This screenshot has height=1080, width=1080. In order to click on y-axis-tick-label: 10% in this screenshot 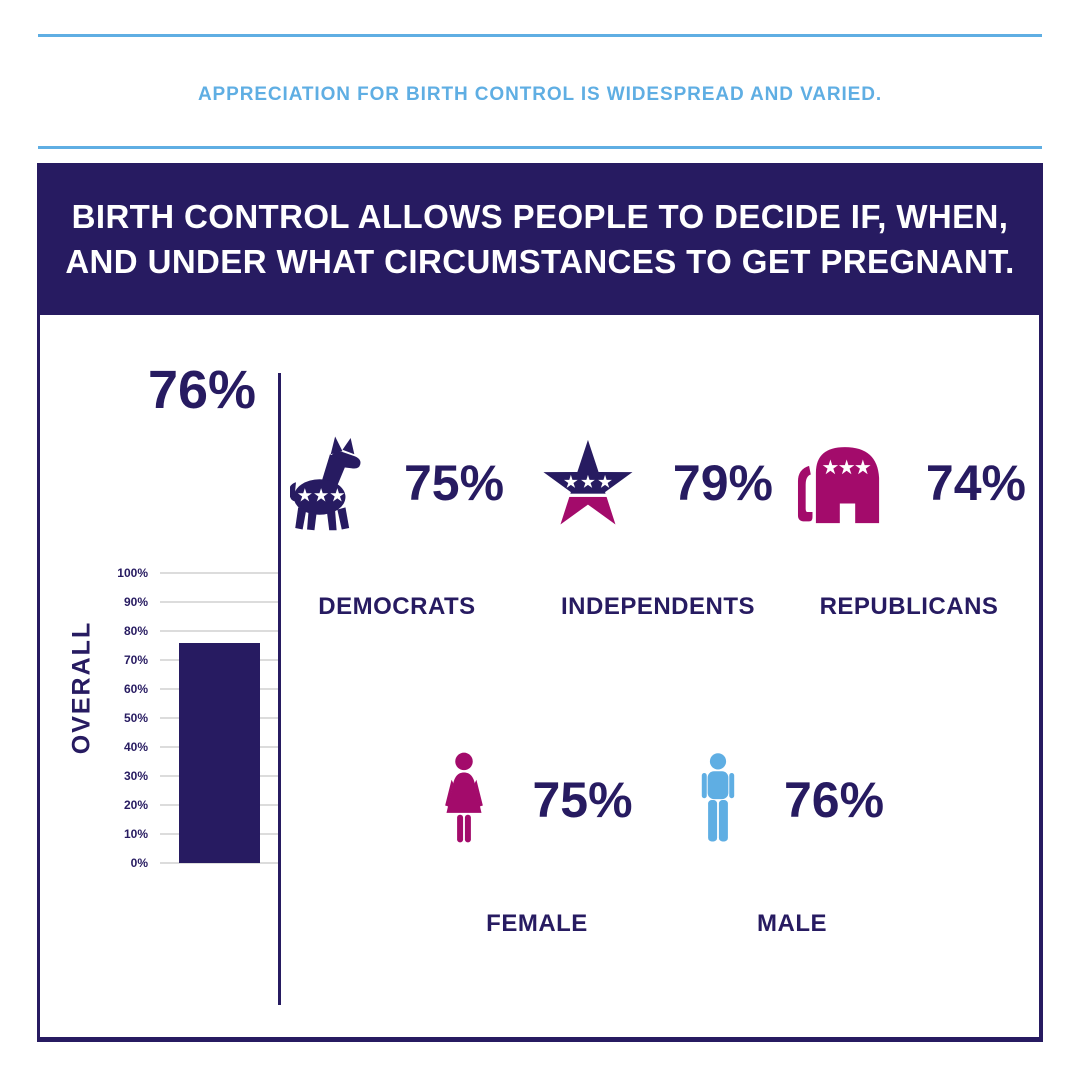, I will do `click(135, 834)`.